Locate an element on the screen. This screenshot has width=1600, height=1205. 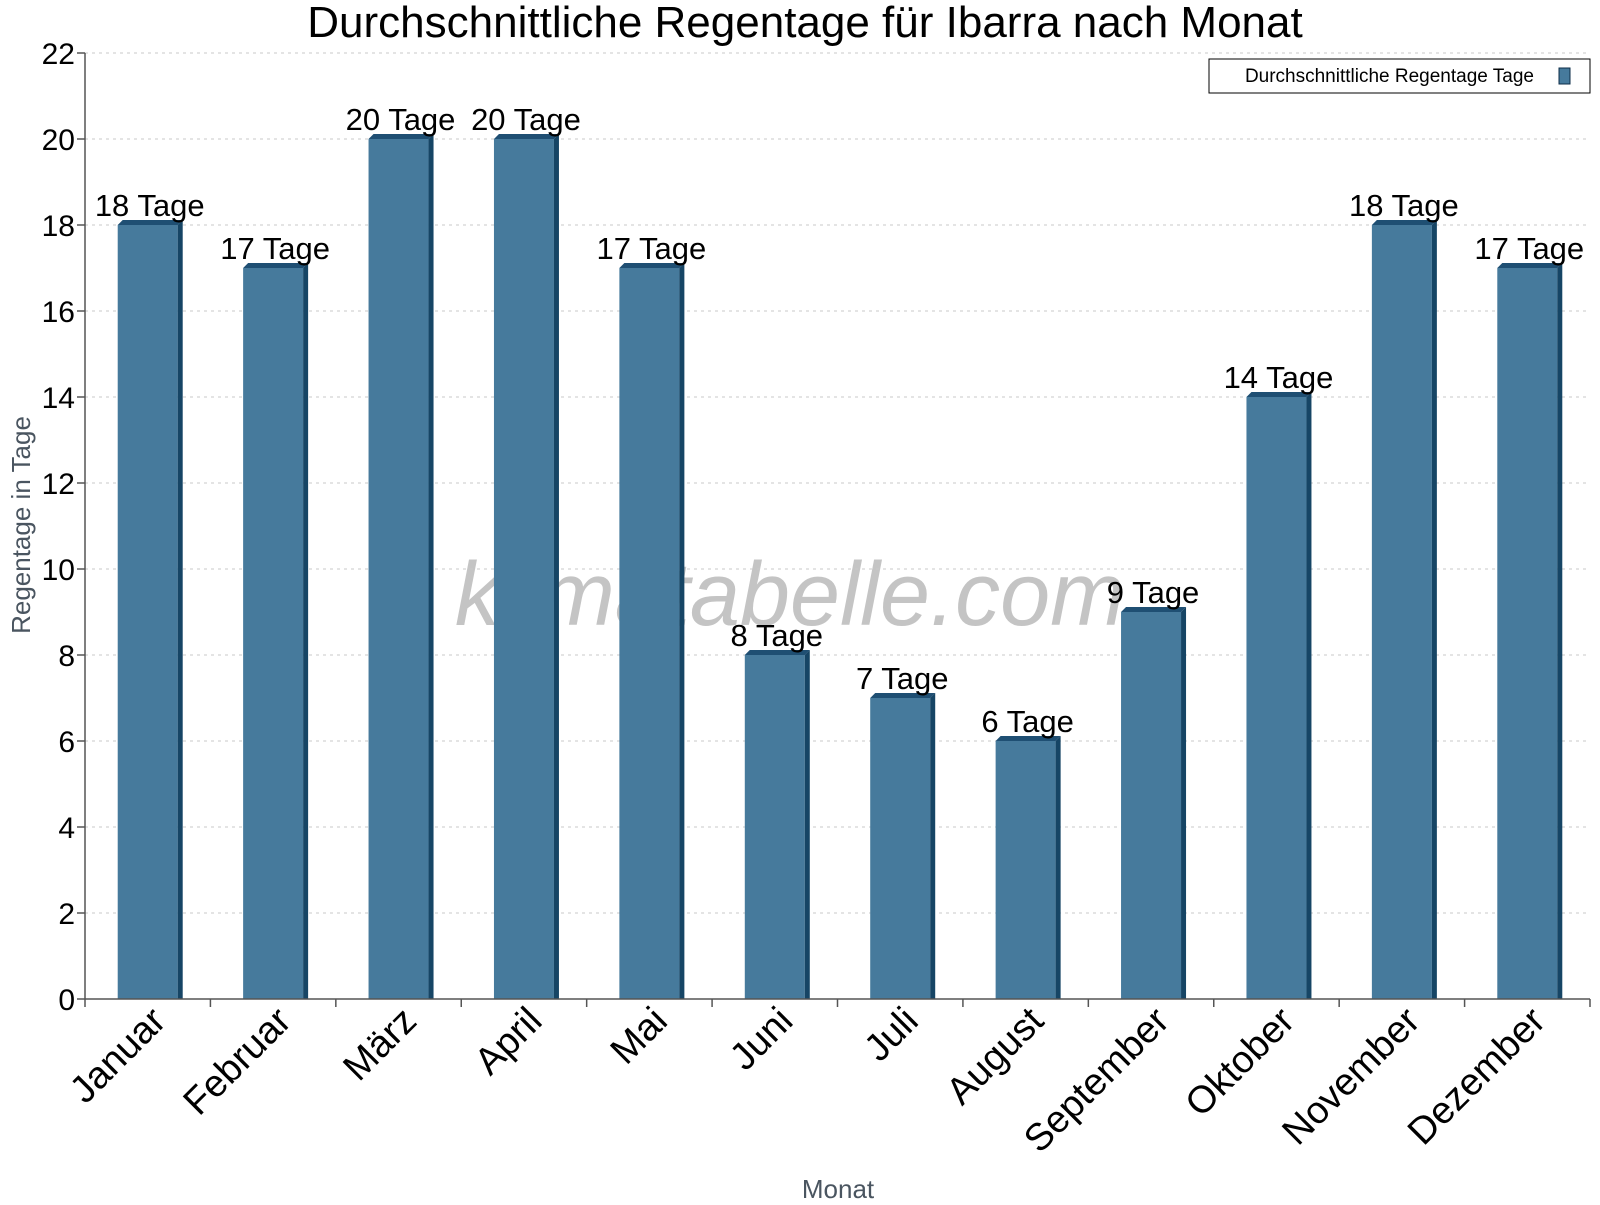
legend: Durchschnittliche Regentage Tage is located at coordinates (1399, 76).